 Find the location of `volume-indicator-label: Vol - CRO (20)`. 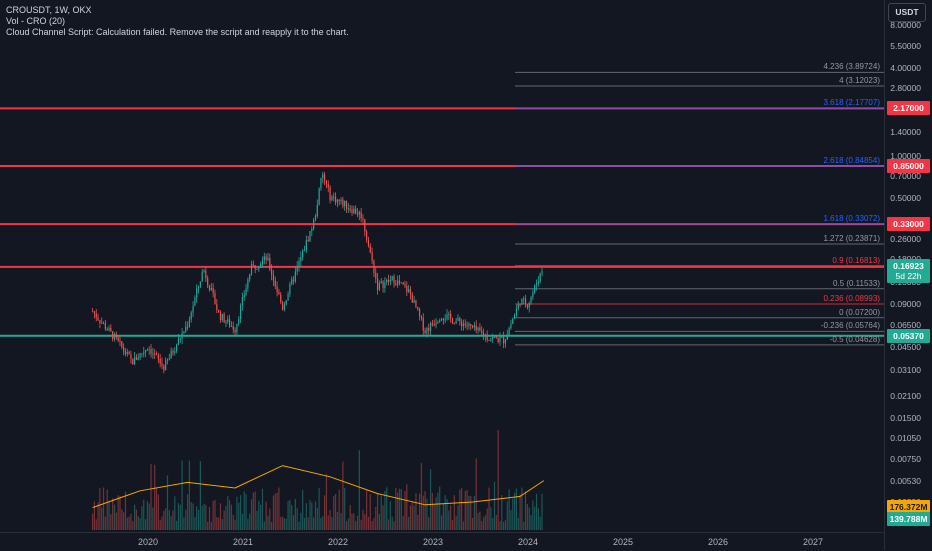

volume-indicator-label: Vol - CRO (20) is located at coordinates (36, 21).